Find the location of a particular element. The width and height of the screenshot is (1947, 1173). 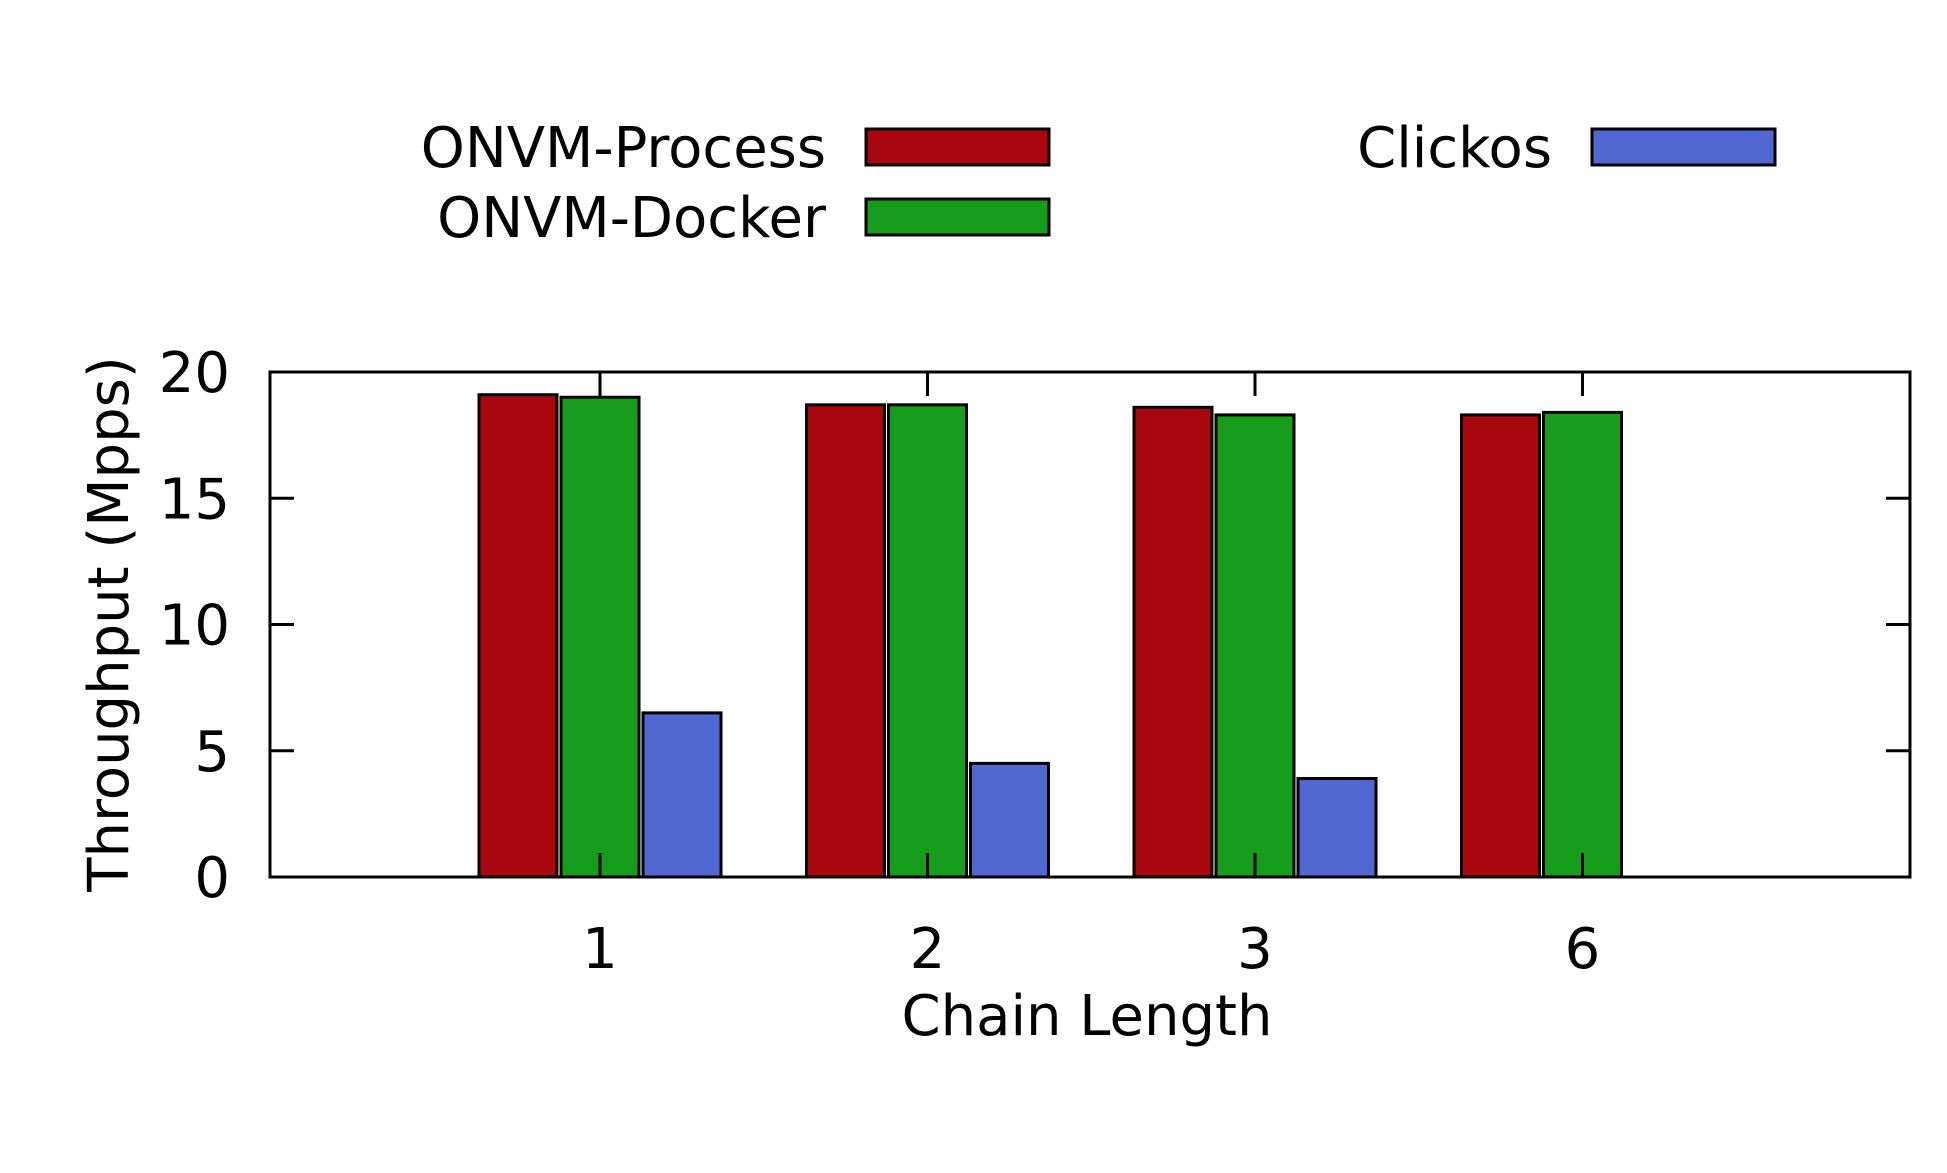

x-axis-label: Chain Length is located at coordinates (1087, 1016).